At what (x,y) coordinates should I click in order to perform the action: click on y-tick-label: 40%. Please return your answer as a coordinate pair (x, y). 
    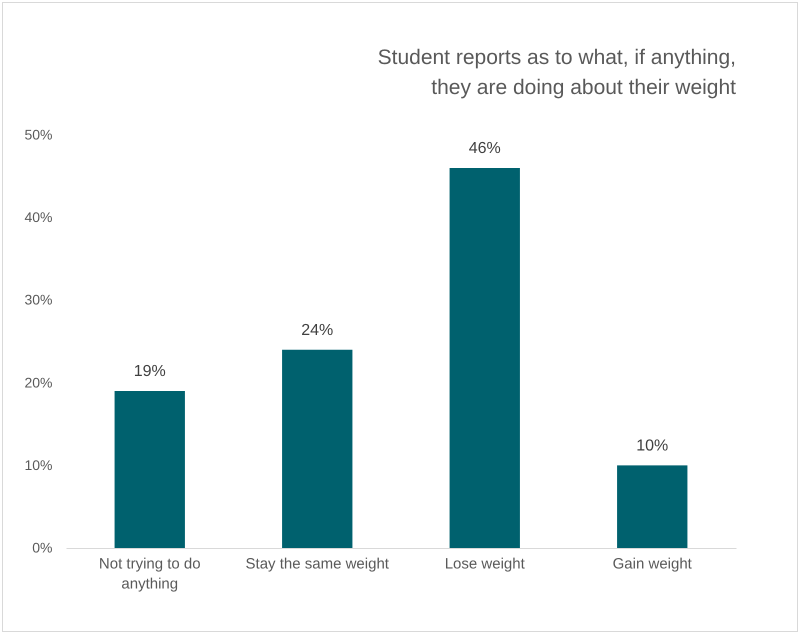
    Looking at the image, I should click on (38, 217).